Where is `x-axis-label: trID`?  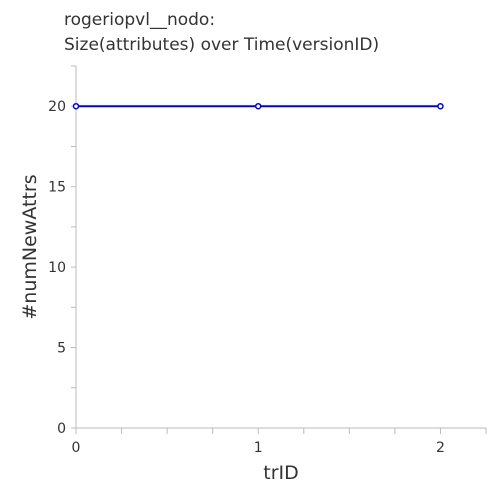
x-axis-label: trID is located at coordinates (281, 473).